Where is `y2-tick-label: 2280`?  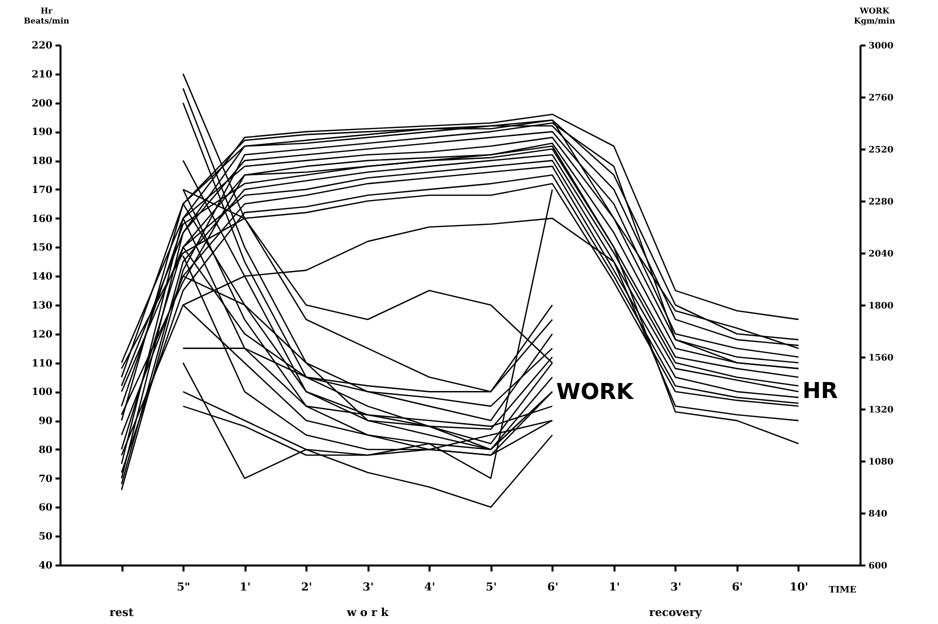 y2-tick-label: 2280 is located at coordinates (881, 203).